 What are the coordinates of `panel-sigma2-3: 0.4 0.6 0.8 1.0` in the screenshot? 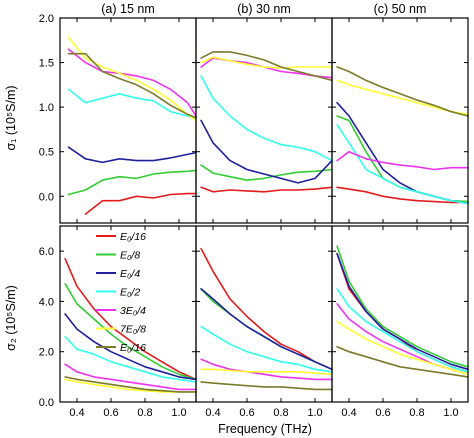 It's located at (400, 322).